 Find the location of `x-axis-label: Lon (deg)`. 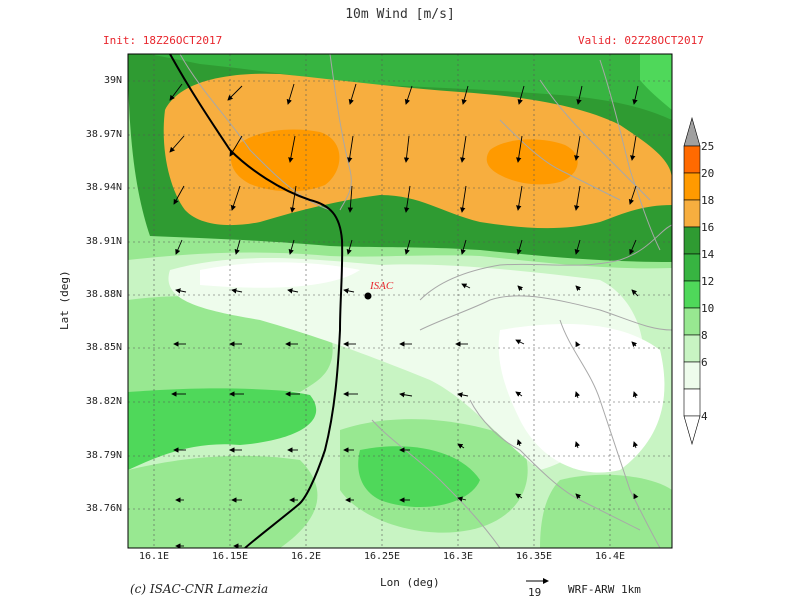

x-axis-label: Lon (deg) is located at coordinates (410, 582).